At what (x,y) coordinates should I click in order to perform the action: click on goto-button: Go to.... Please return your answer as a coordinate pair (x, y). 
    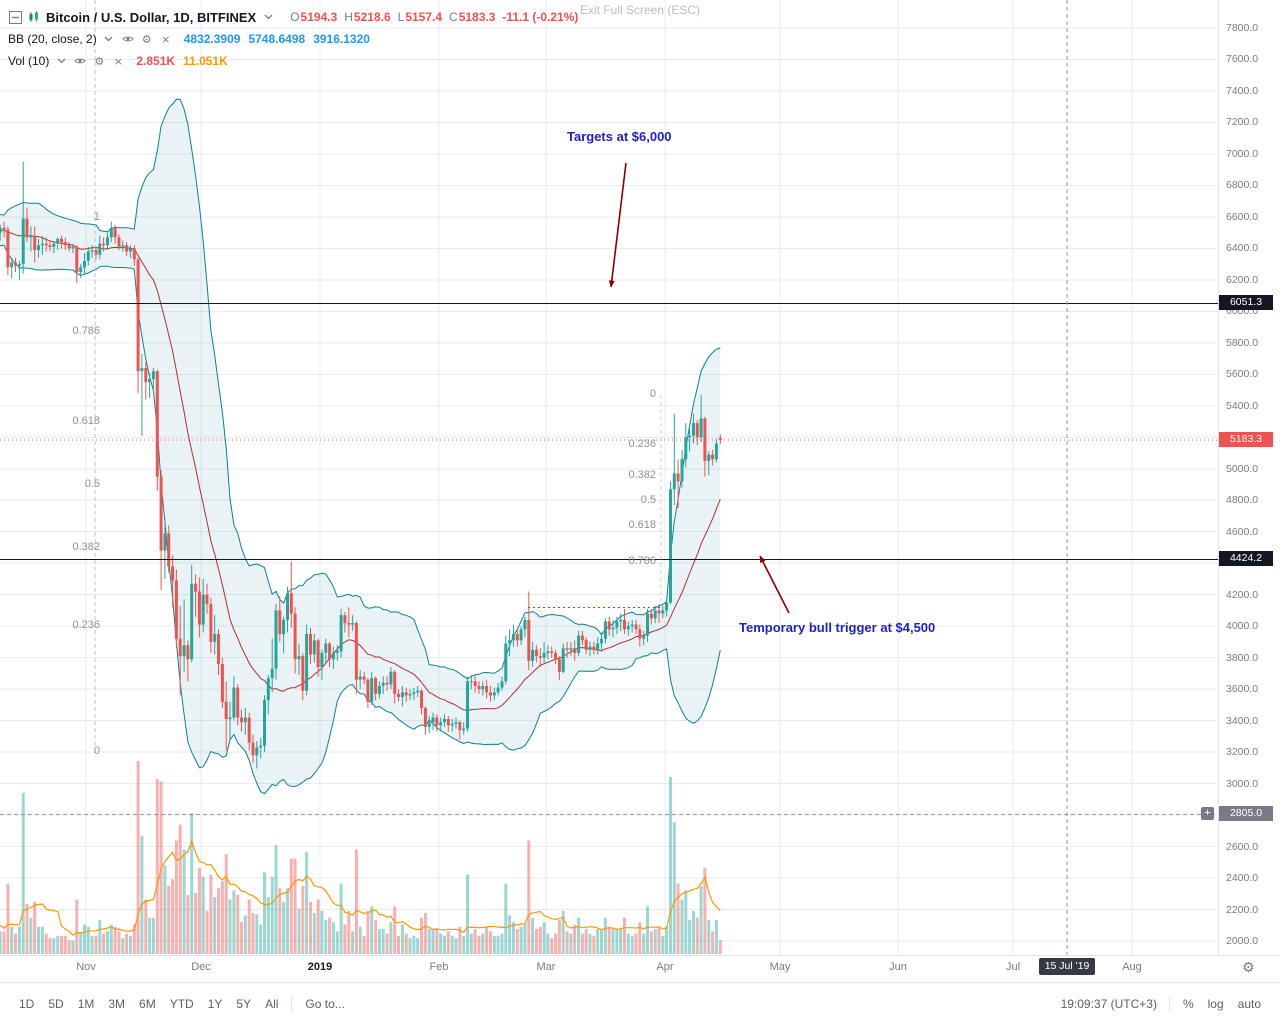
    Looking at the image, I should click on (325, 1003).